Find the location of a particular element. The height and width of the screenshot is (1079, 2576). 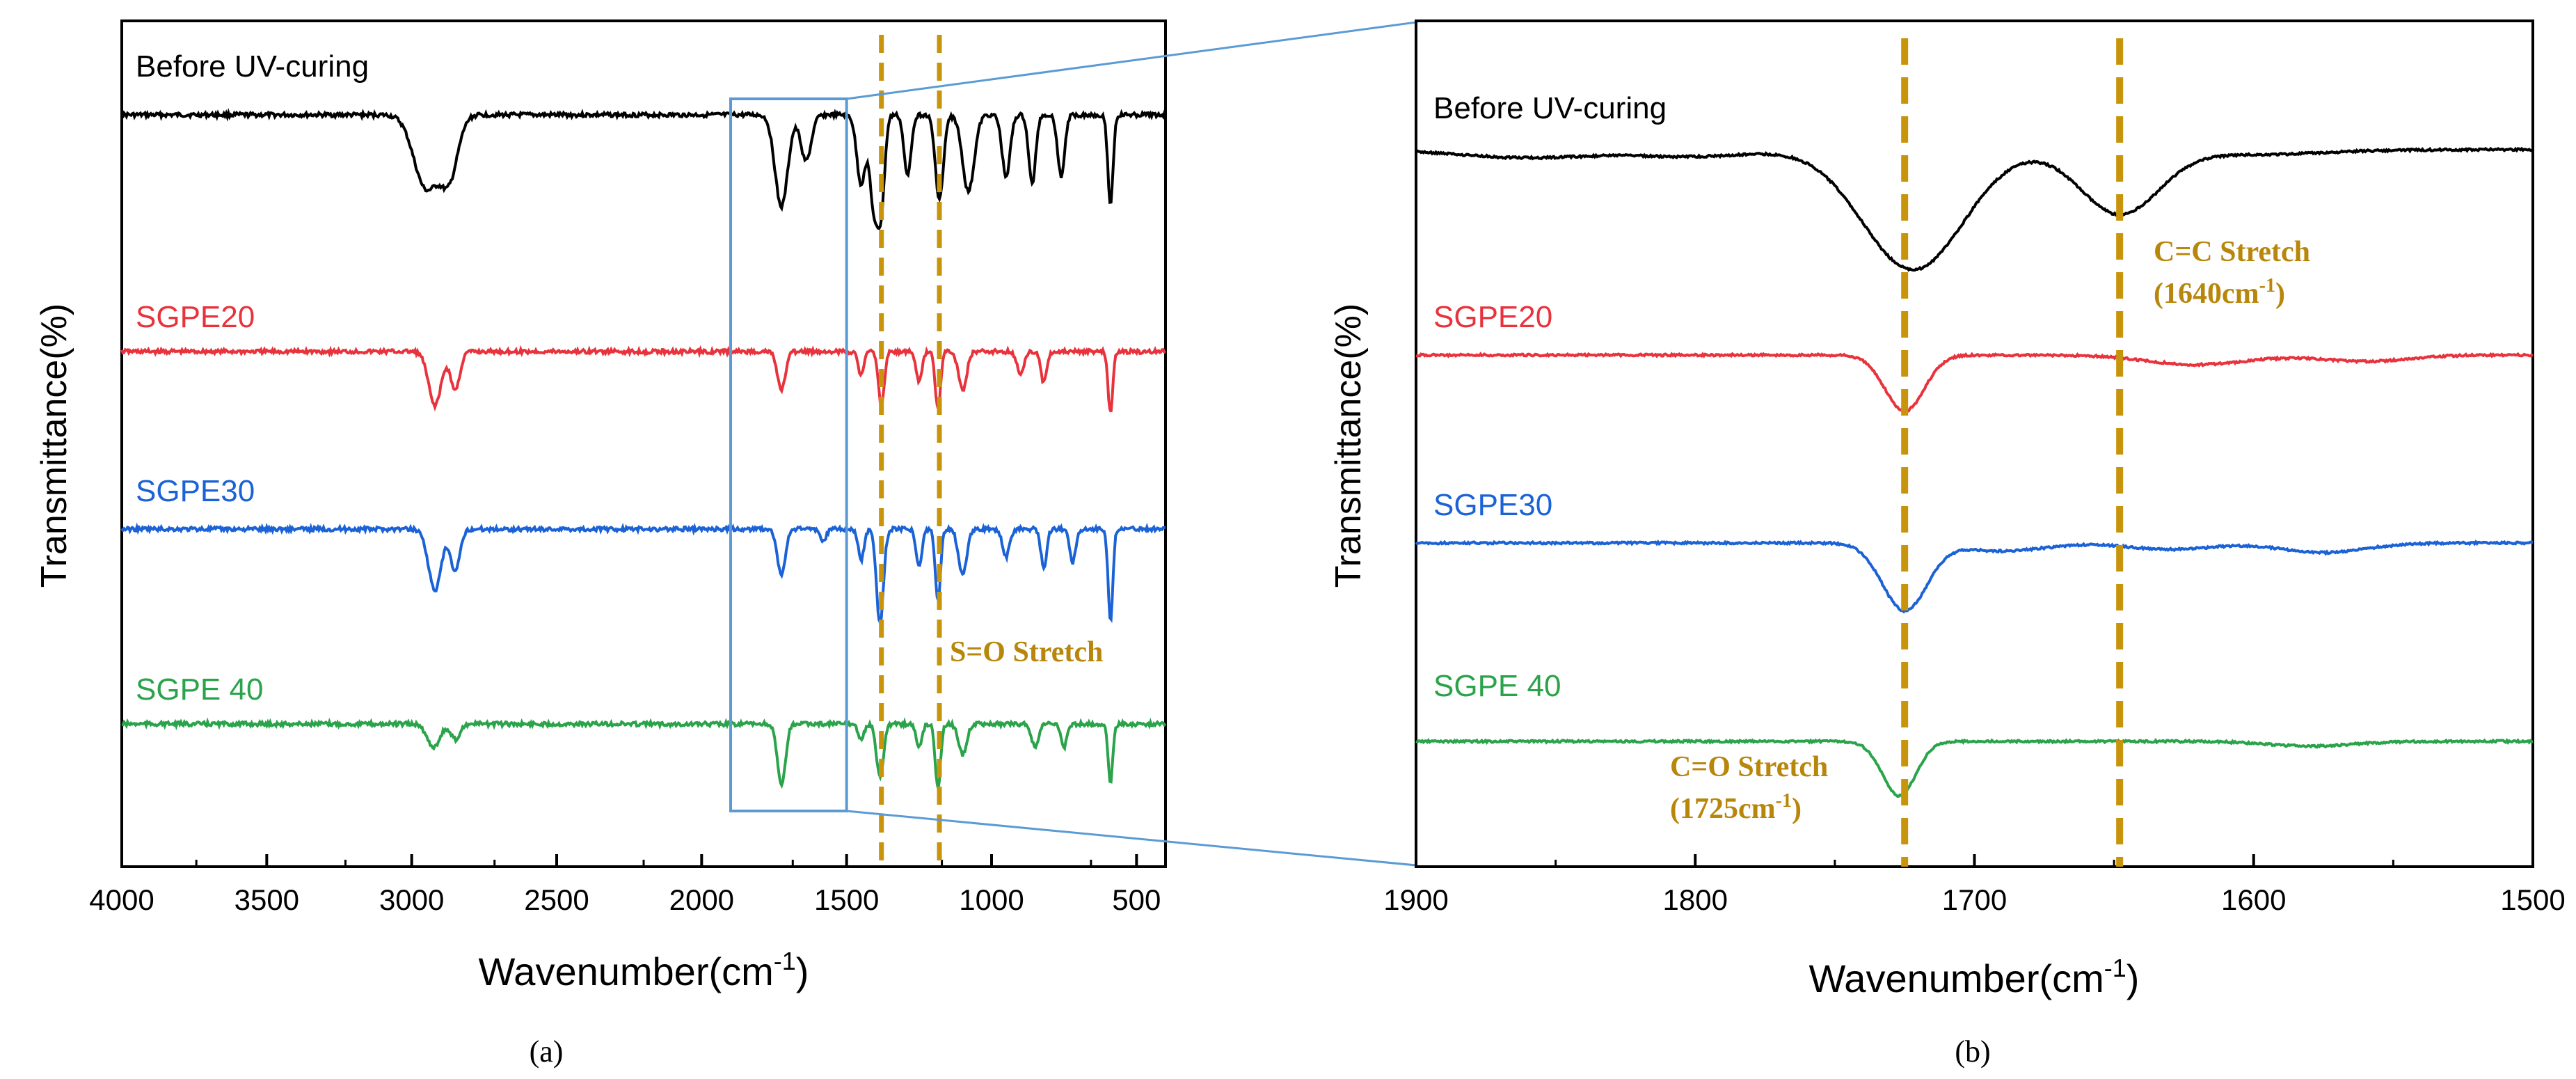

x-tick-label: 3000 is located at coordinates (411, 899).